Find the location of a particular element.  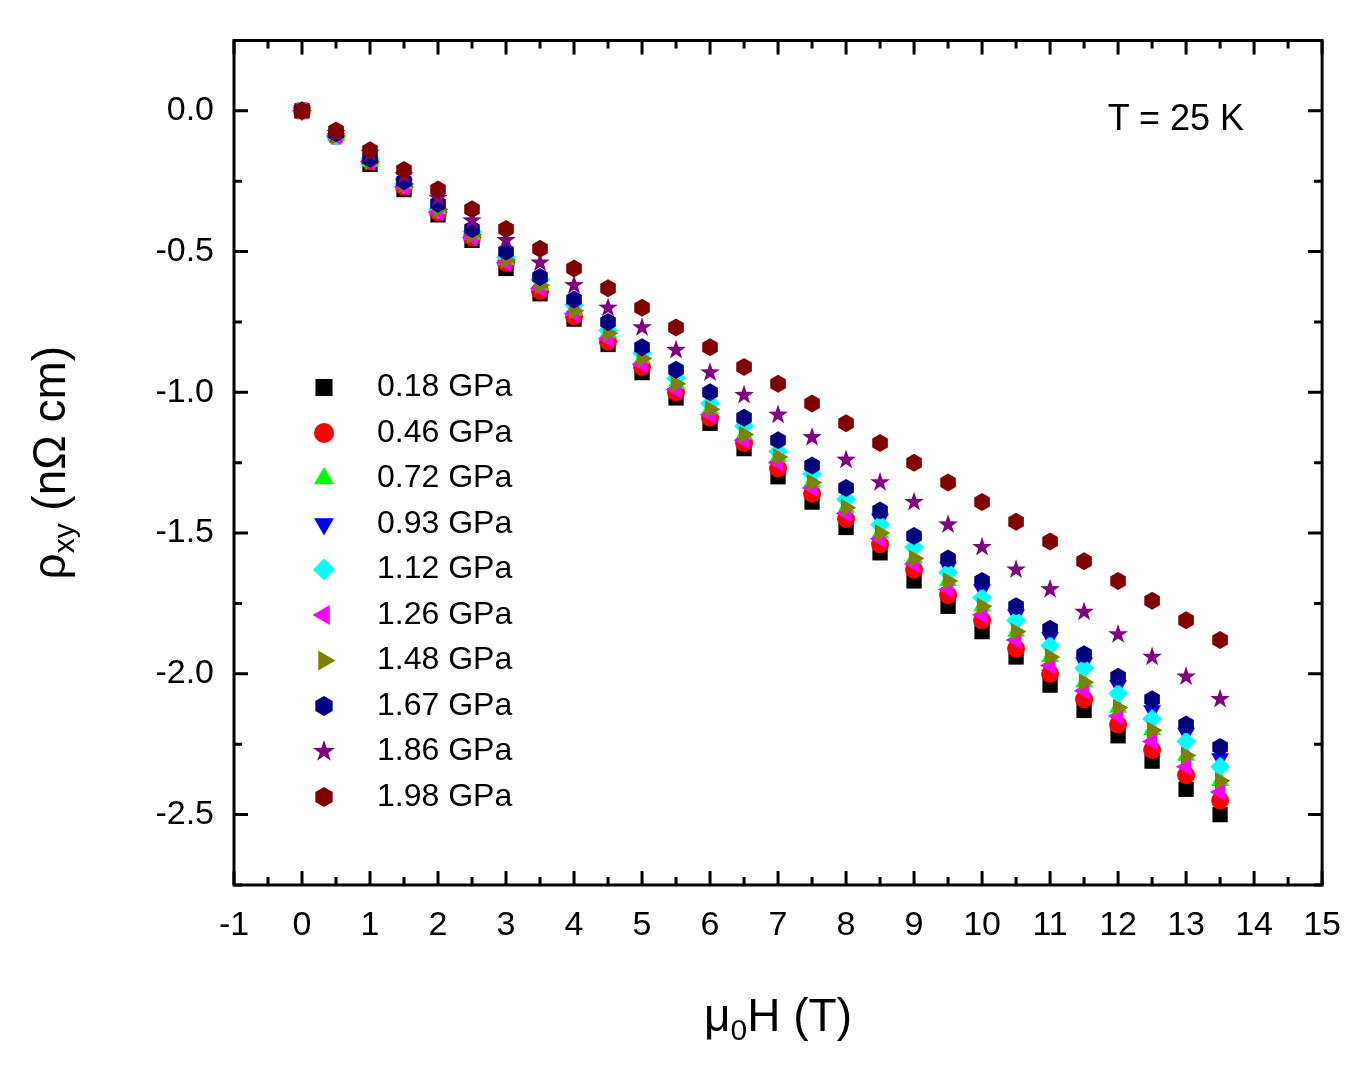

y-tick-label: -2.5 is located at coordinates (184, 811).